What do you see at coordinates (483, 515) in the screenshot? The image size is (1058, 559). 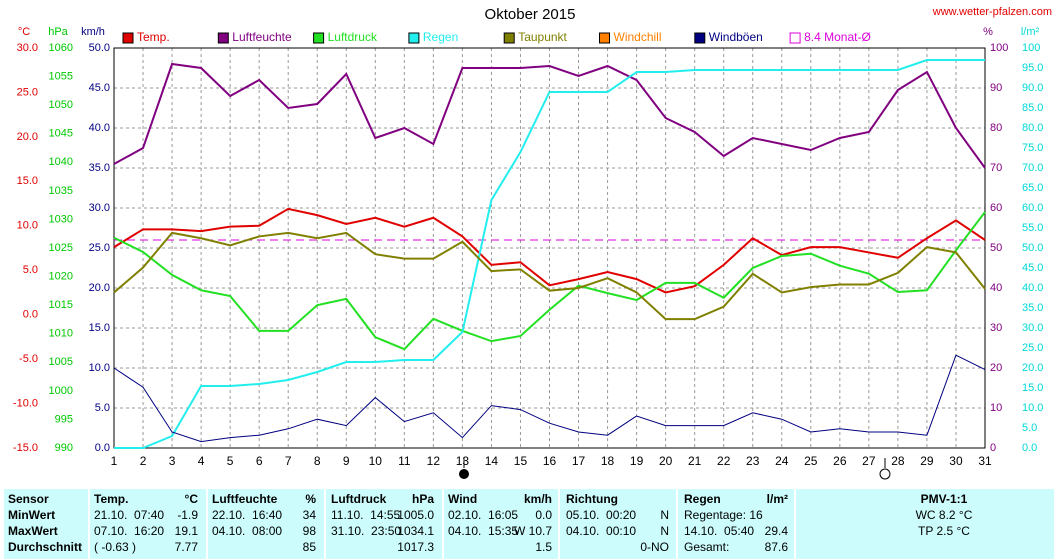 I see `table-text: 02.10. 16:05` at bounding box center [483, 515].